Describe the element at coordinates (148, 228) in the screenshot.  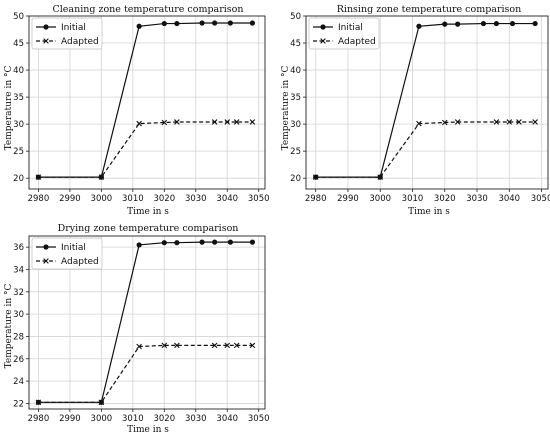
I see `chart-title: Drying zone temperature comparison` at that location.